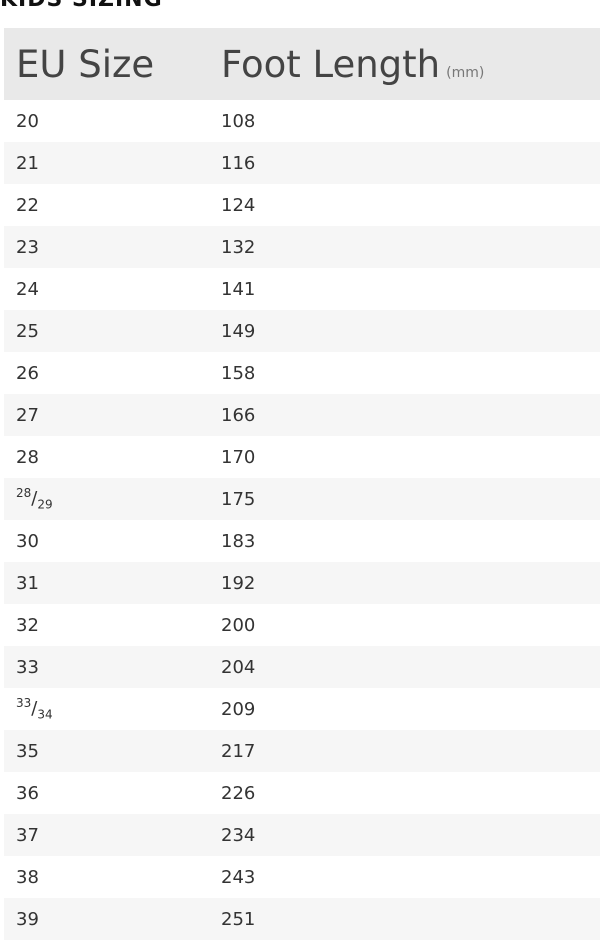 Image resolution: width=600 pixels, height=940 pixels. I want to click on table-row: 23 132, so click(302, 247).